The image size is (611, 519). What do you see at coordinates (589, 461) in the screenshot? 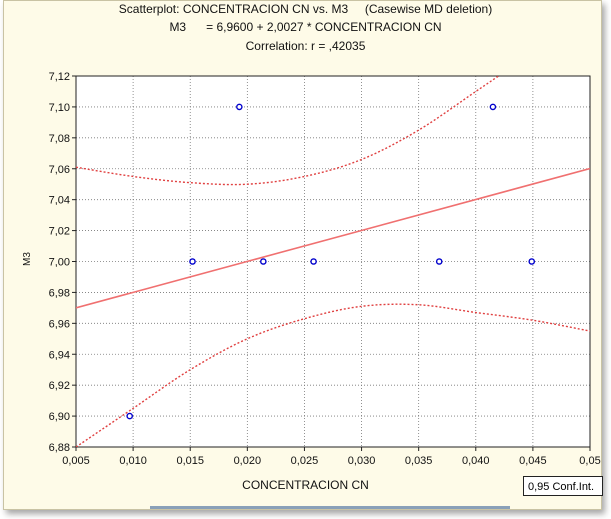
I see `x-tick-label: 0,05` at bounding box center [589, 461].